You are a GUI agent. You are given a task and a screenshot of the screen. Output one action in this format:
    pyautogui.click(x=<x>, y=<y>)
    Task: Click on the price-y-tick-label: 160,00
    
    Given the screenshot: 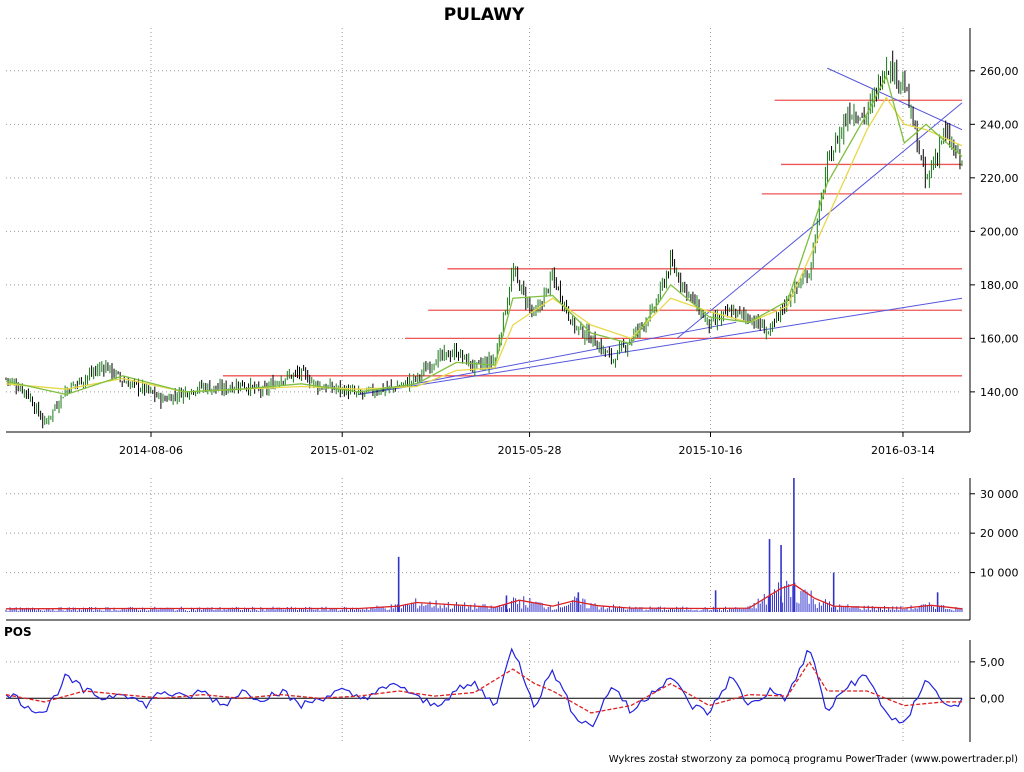 What is the action you would take?
    pyautogui.click(x=999, y=338)
    